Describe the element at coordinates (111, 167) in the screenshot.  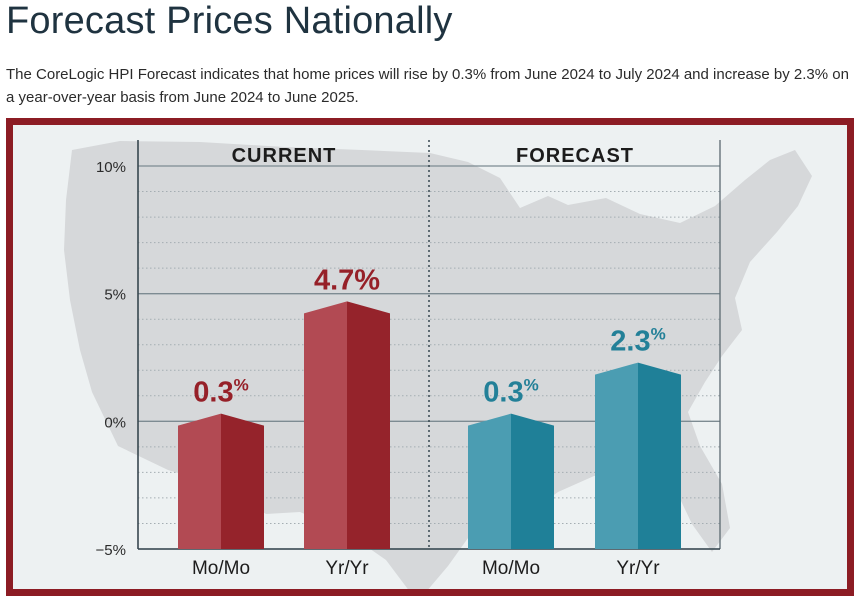
I see `y-tick-label: 10%` at that location.